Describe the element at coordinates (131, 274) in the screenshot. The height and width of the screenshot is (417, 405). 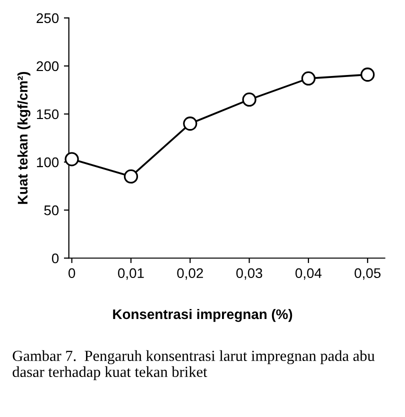
I see `x-tick-label: 0,01` at that location.